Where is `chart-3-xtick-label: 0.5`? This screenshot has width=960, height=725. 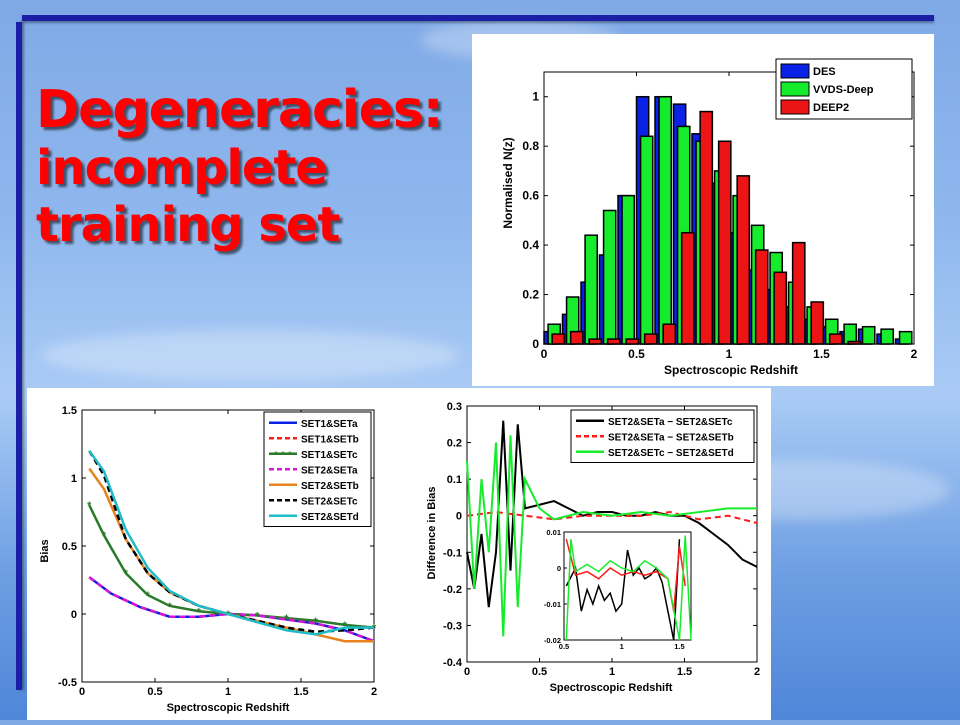
chart-3-xtick-label: 0.5 is located at coordinates (539, 672).